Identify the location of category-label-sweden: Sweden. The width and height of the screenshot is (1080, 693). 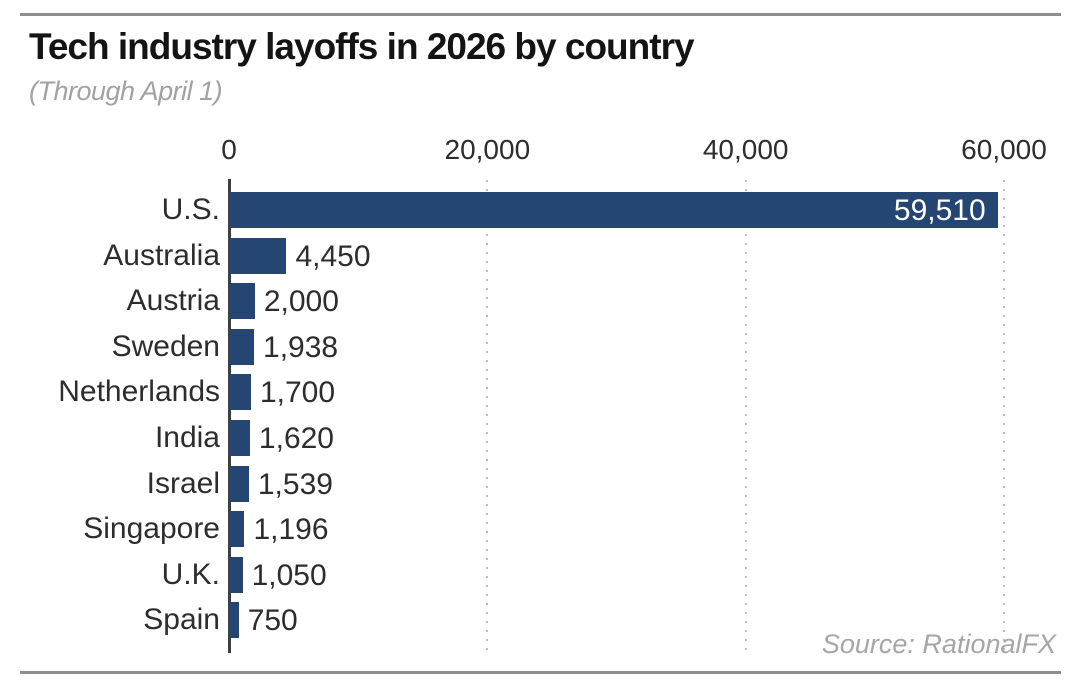
(165, 346).